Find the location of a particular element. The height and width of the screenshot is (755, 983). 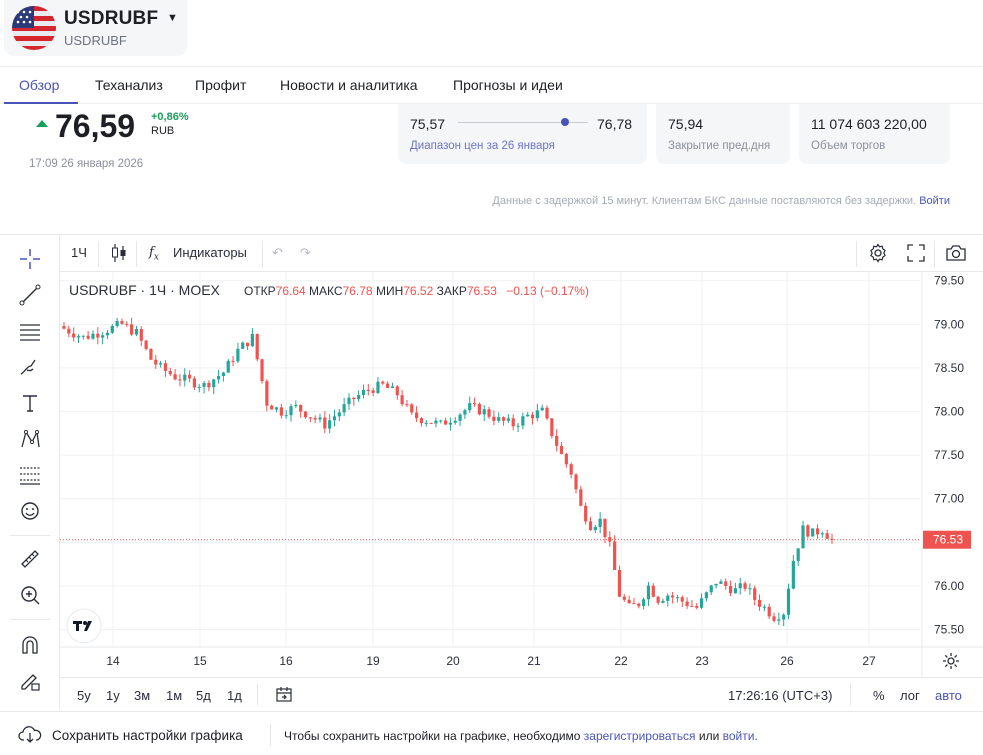

save-settings-button: Сохранить настройки графика is located at coordinates (147, 735).